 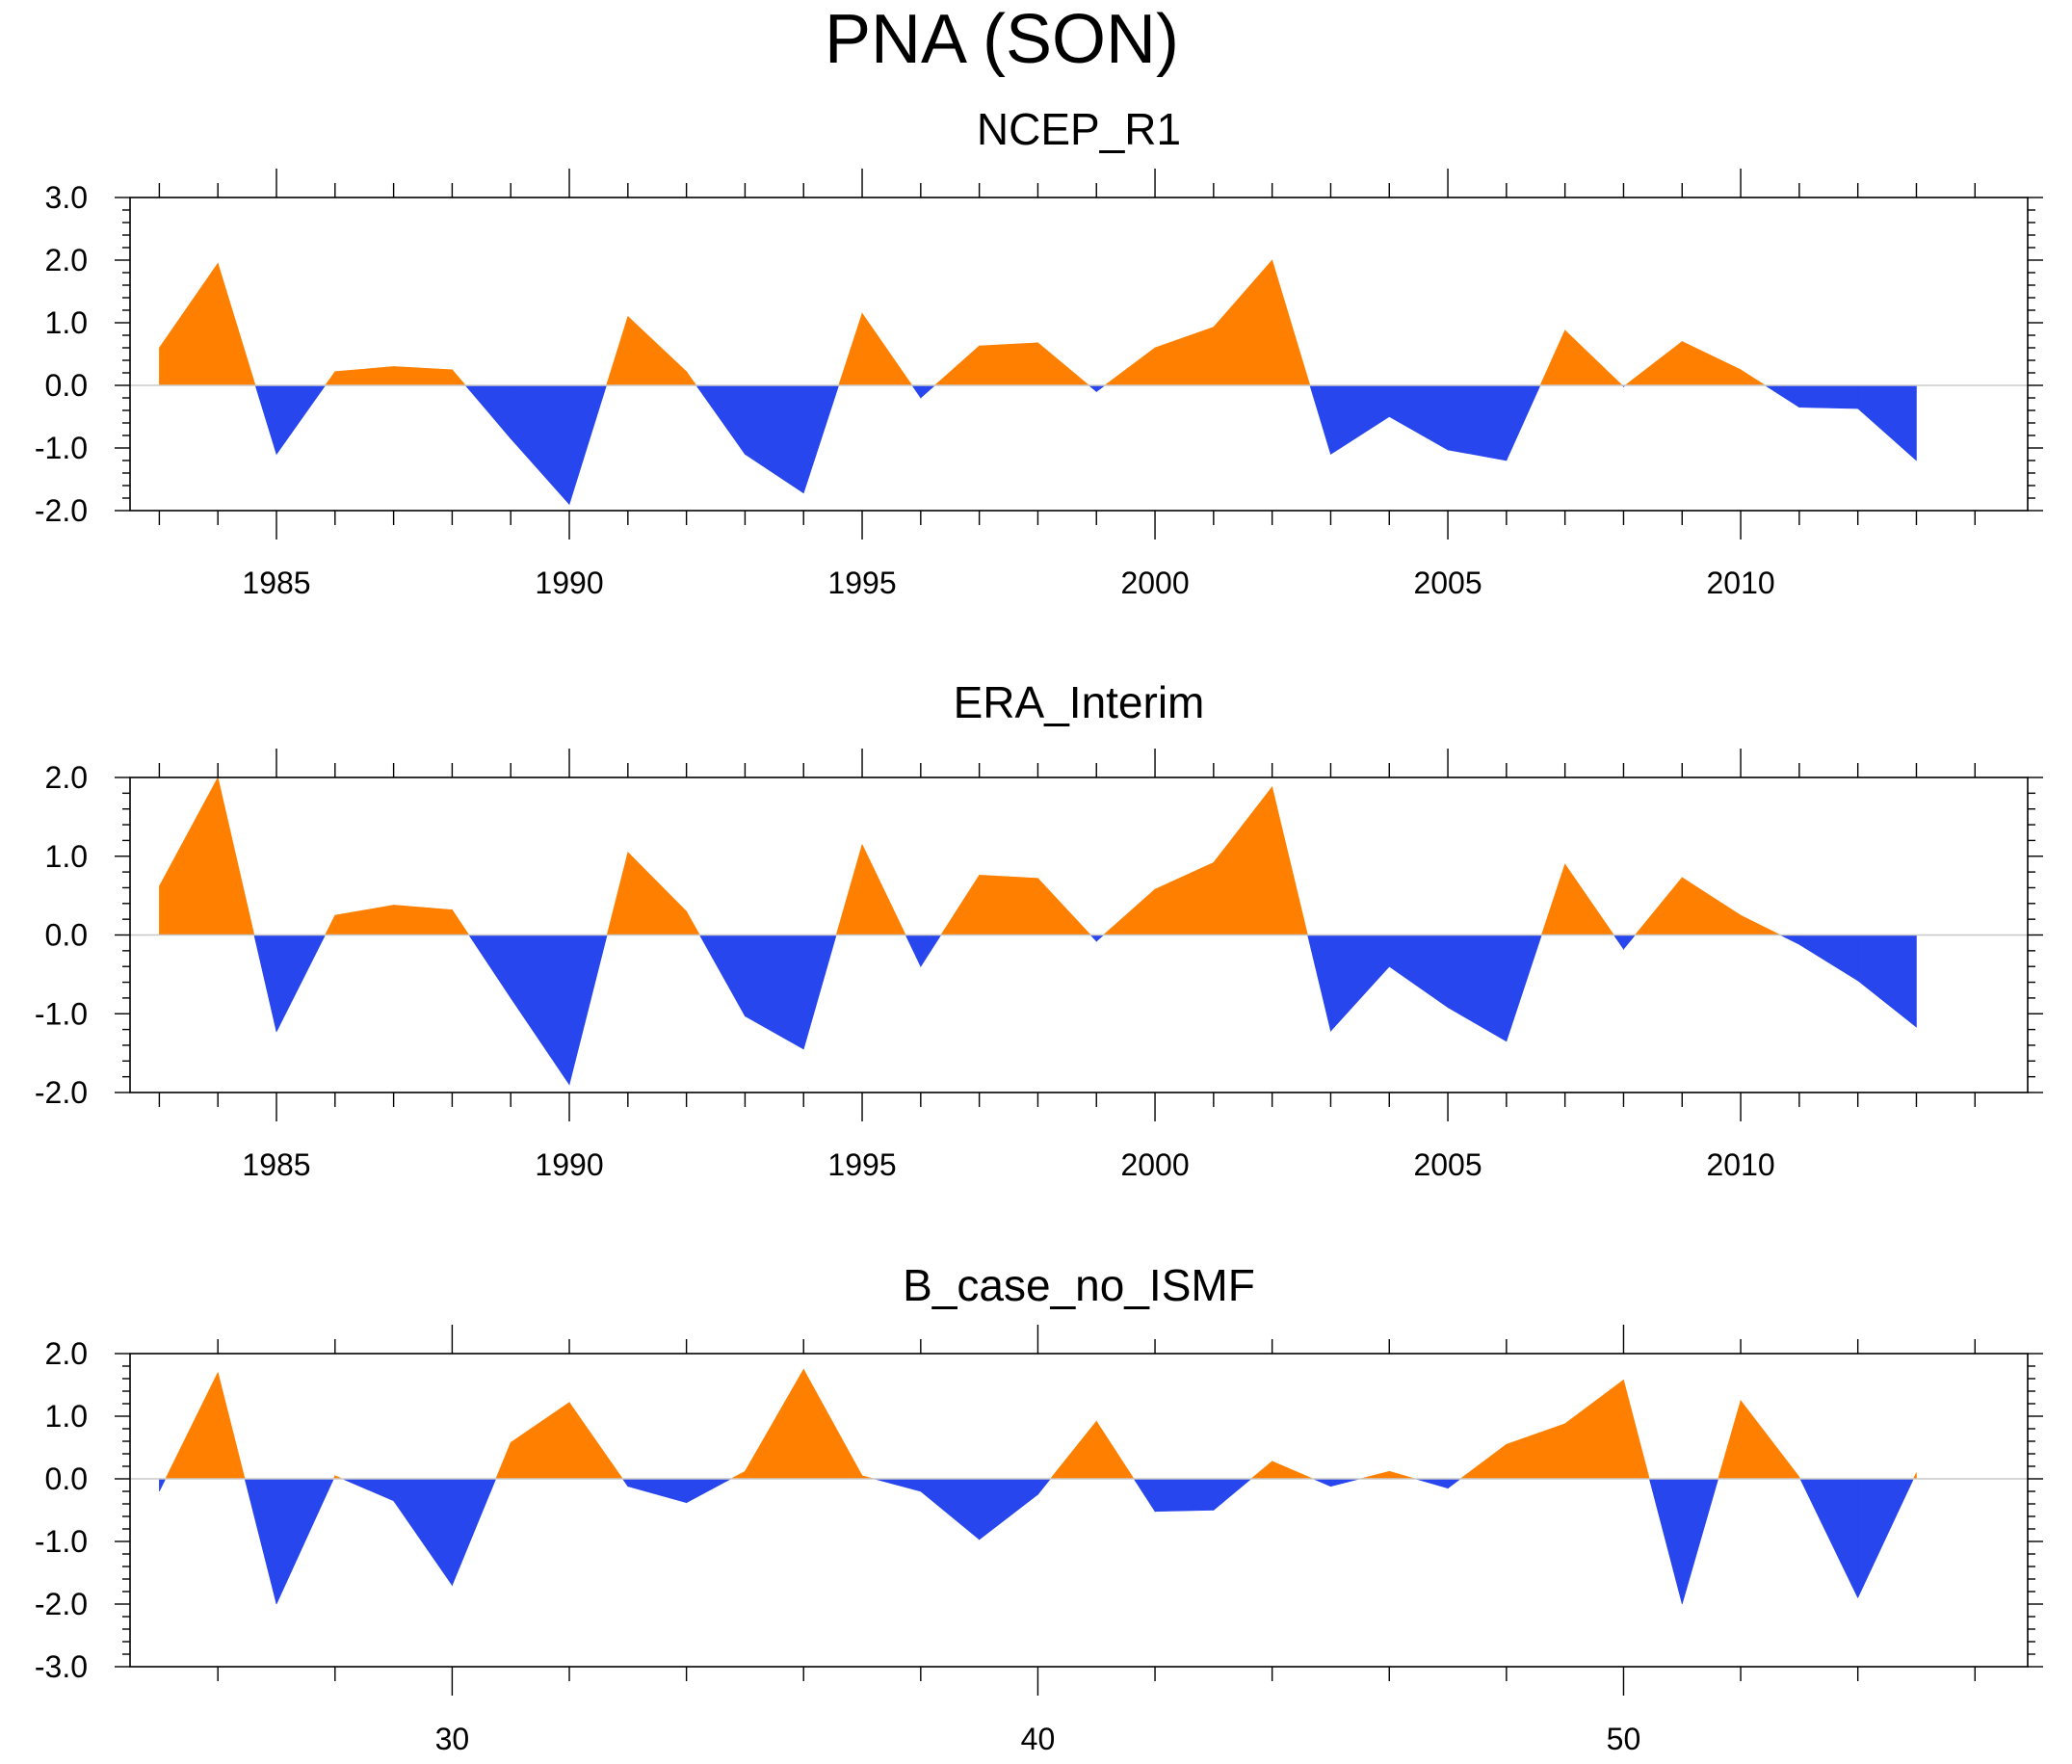 I want to click on x-tick-label: 40, so click(x=1038, y=1739).